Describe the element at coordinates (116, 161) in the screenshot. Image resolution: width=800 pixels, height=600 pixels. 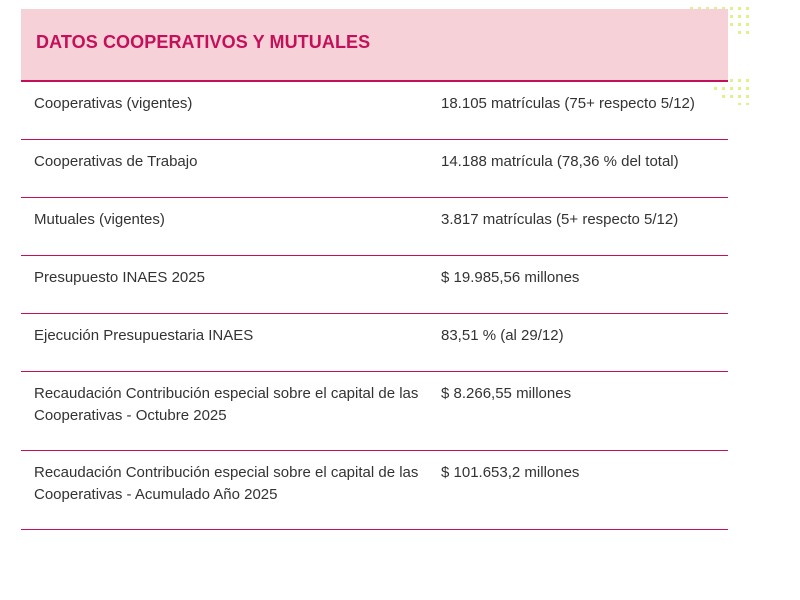
I see `row-label: Cooperativas de Trabajo` at that location.